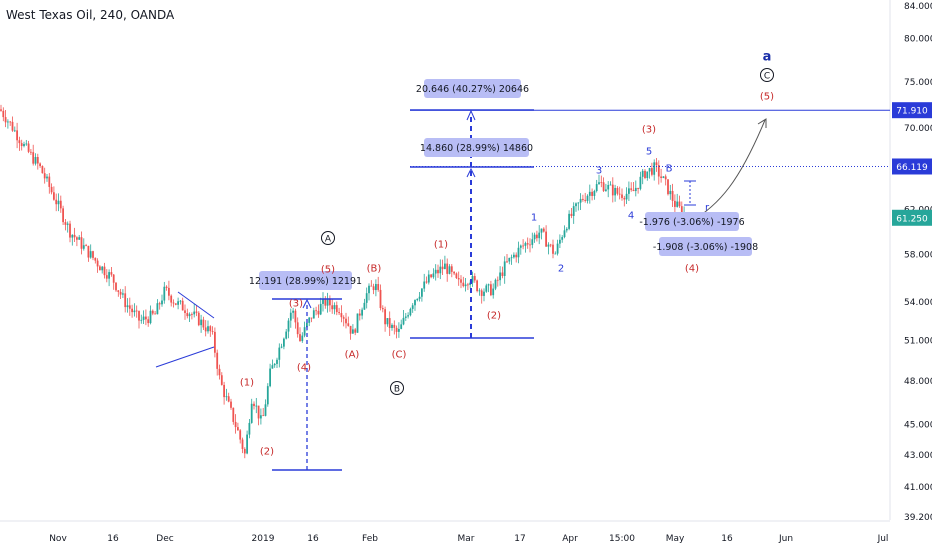  Describe the element at coordinates (570, 539) in the screenshot. I see `time-tick-label: Apr` at that location.